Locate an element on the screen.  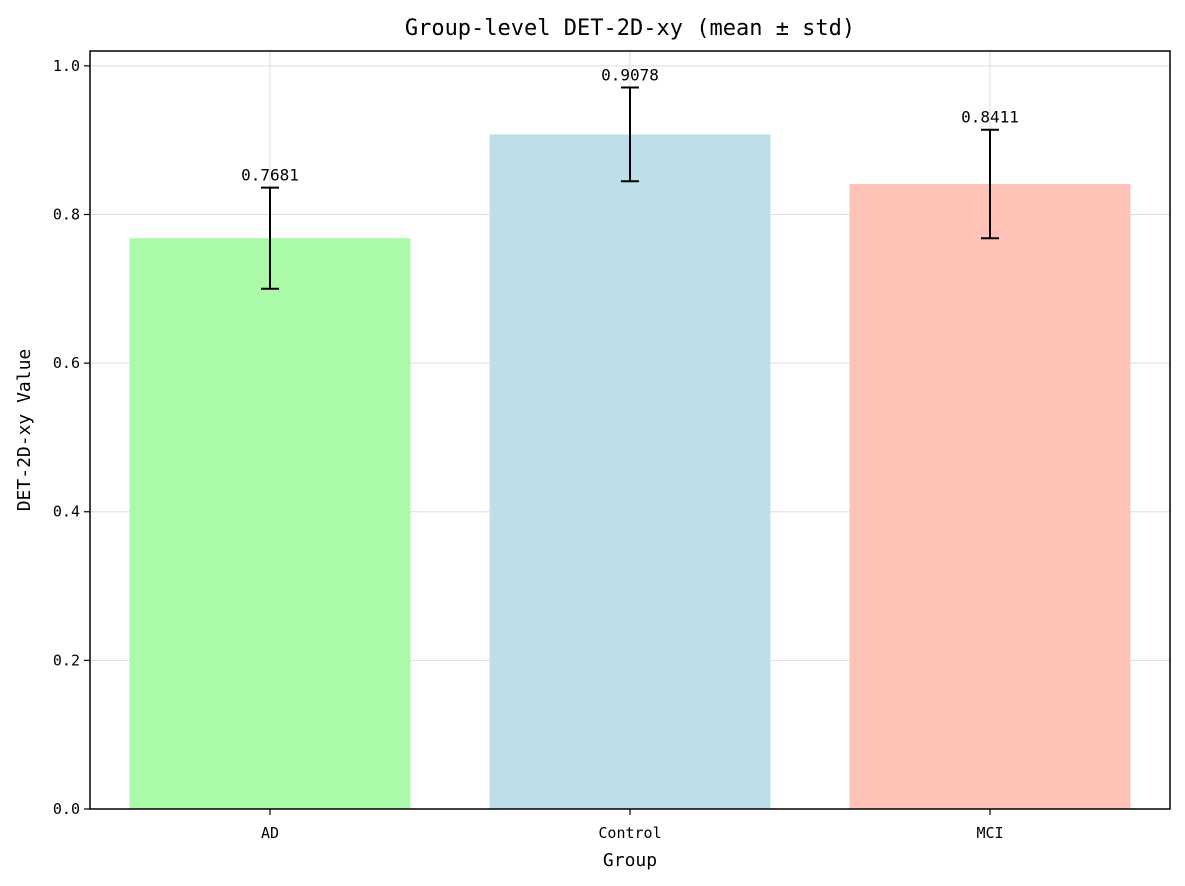
x-tick-label: MCI is located at coordinates (989, 833).